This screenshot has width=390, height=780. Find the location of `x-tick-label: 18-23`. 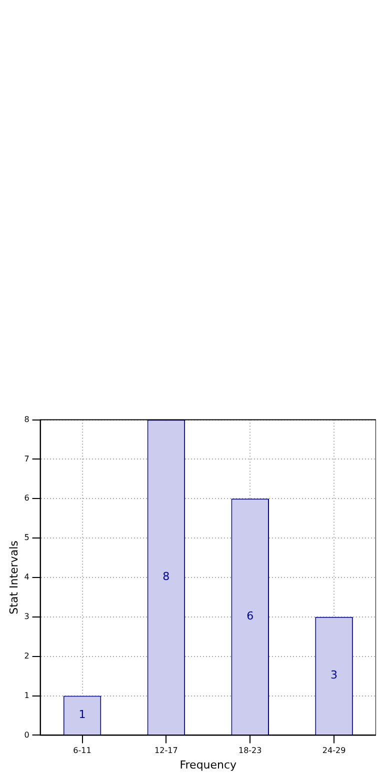

x-tick-label: 18-23 is located at coordinates (250, 751).